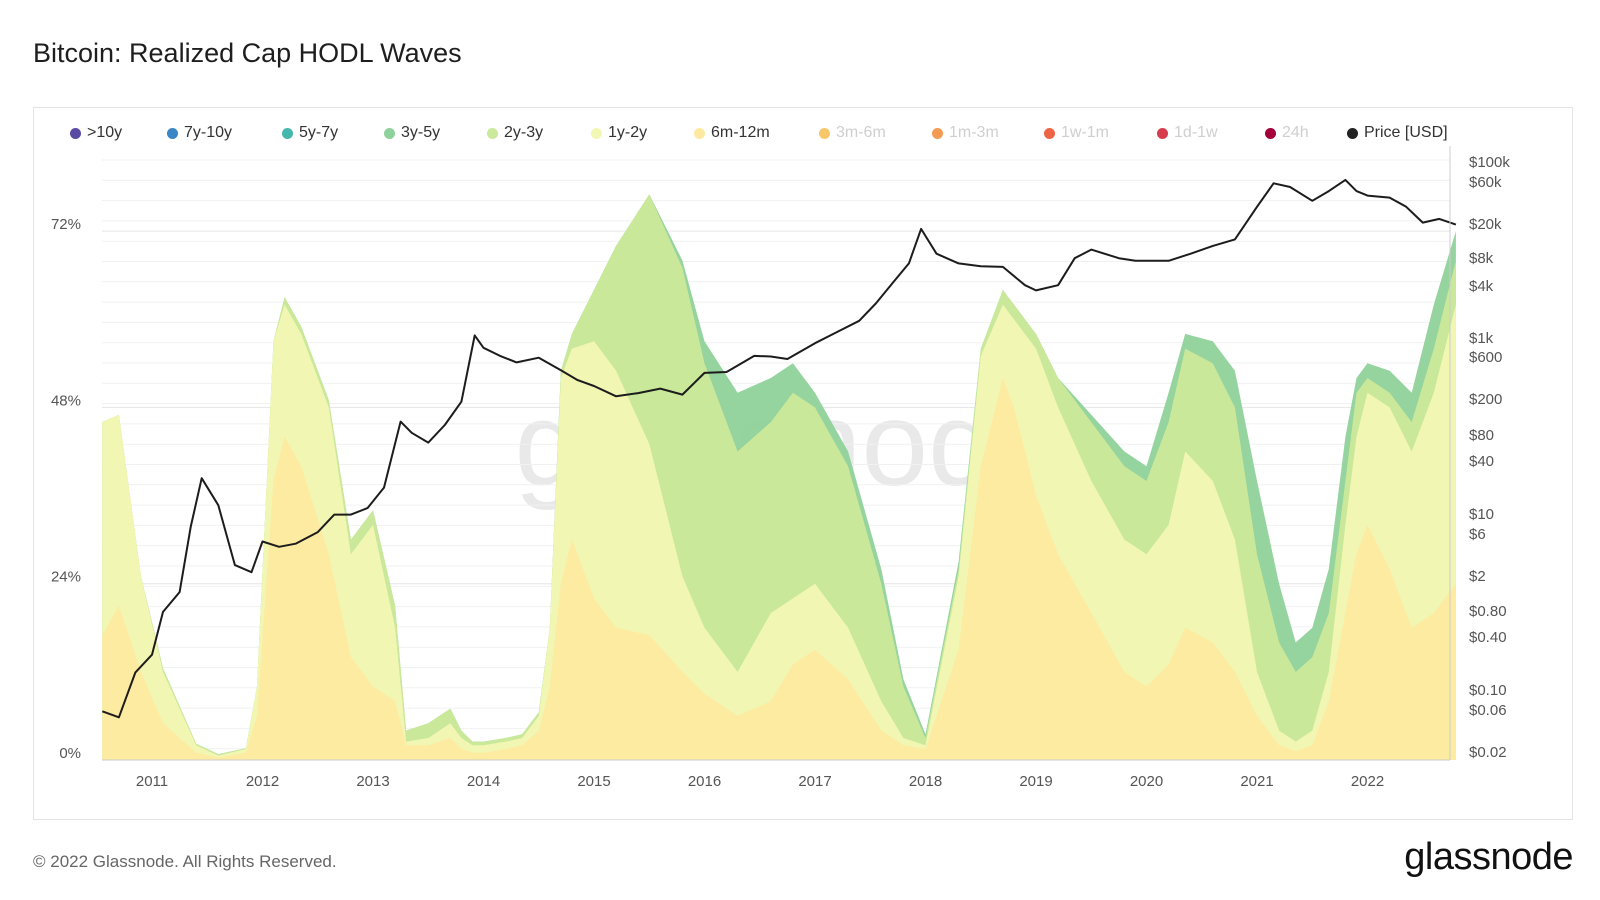 The image size is (1600, 900). Describe the element at coordinates (319, 132) in the screenshot. I see `legend-label: 5y-7y` at that location.